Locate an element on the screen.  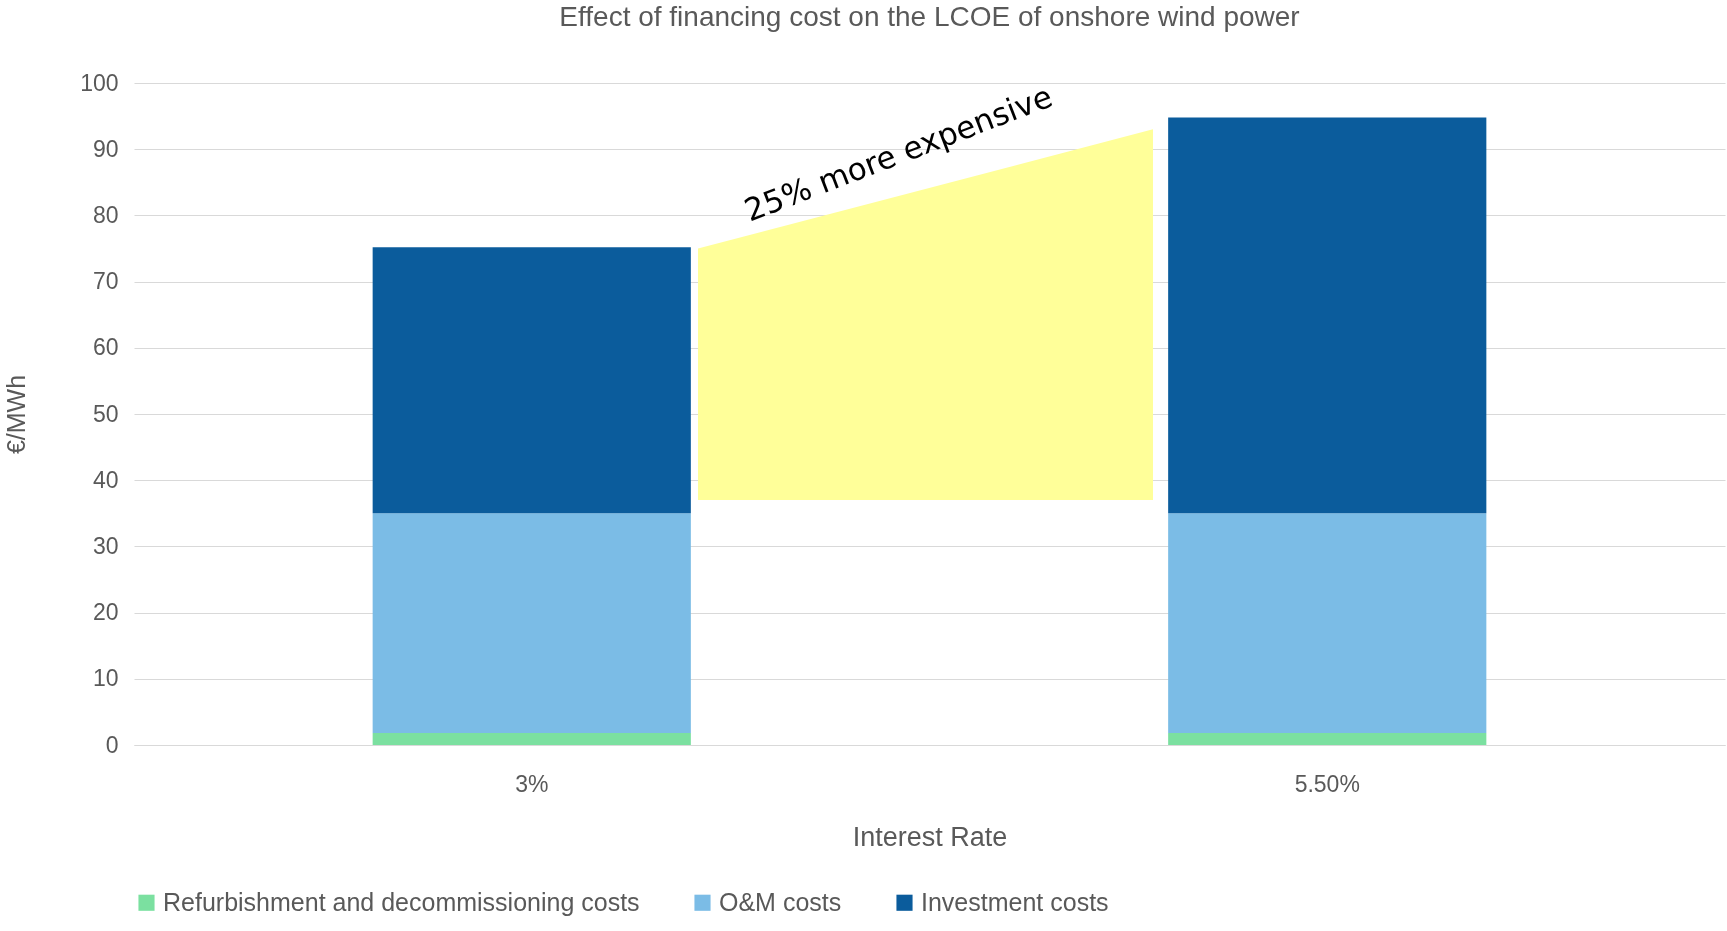
y-tick-label: 40 is located at coordinates (105, 479).